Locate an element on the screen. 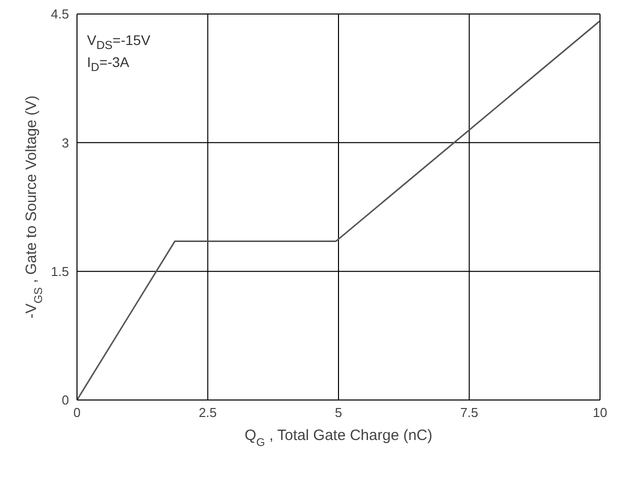 This screenshot has width=620, height=504. annotation: I$_{D}$=-3A is located at coordinates (108, 65).